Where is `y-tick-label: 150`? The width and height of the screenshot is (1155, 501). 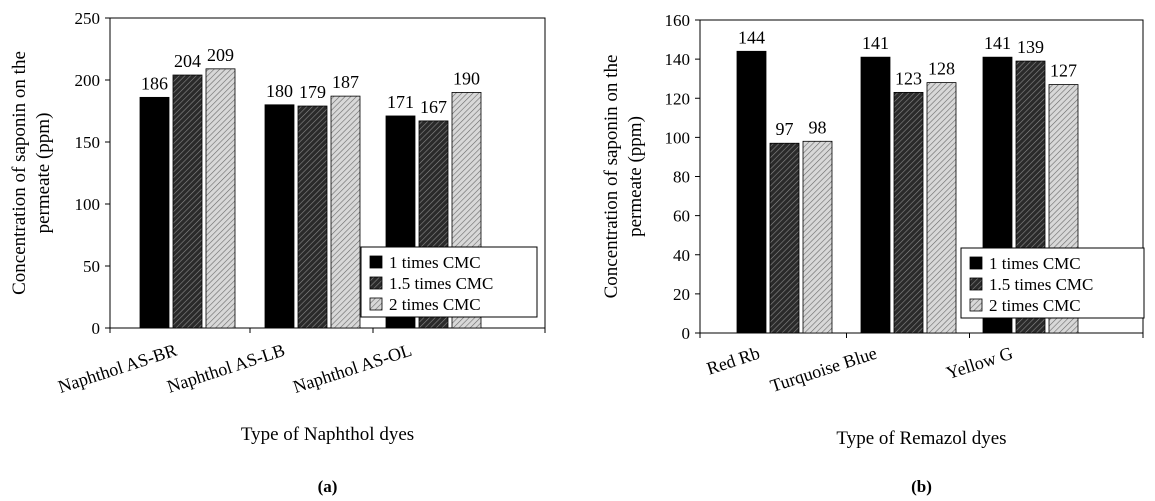
y-tick-label: 150 is located at coordinates (88, 142).